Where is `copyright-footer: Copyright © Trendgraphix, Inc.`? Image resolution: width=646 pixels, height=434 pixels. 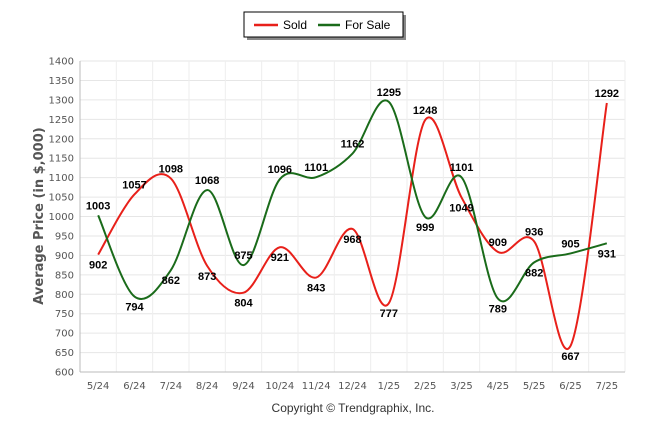 copyright-footer: Copyright © Trendgraphix, Inc. is located at coordinates (353, 408).